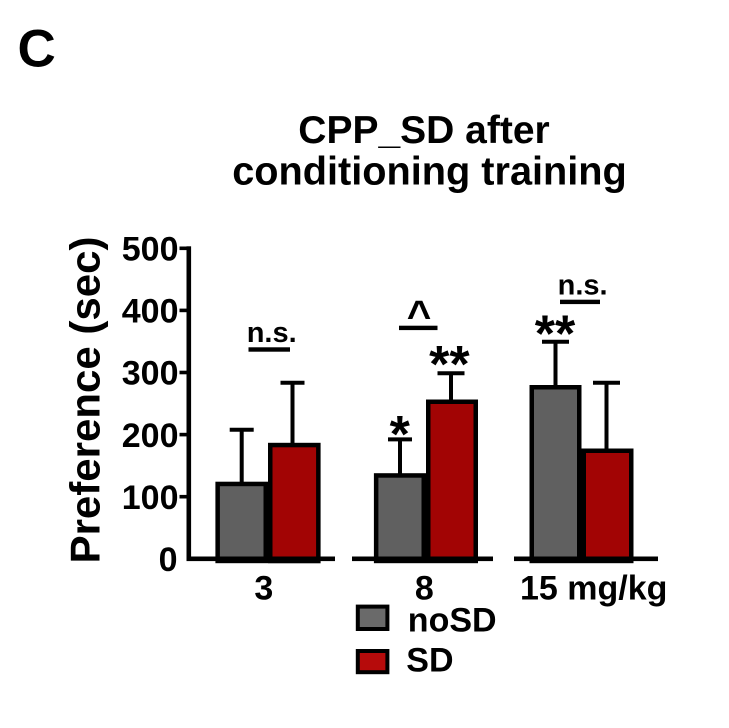 Image resolution: width=729 pixels, height=728 pixels. Describe the element at coordinates (423, 130) in the screenshot. I see `svg-text: CPP_SD after` at that location.